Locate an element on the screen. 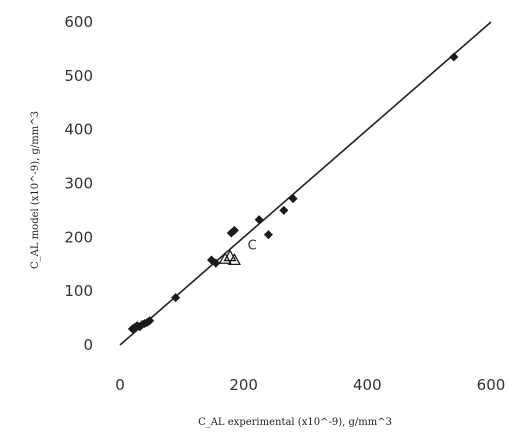  y-tick-label: 500 is located at coordinates (78, 76).